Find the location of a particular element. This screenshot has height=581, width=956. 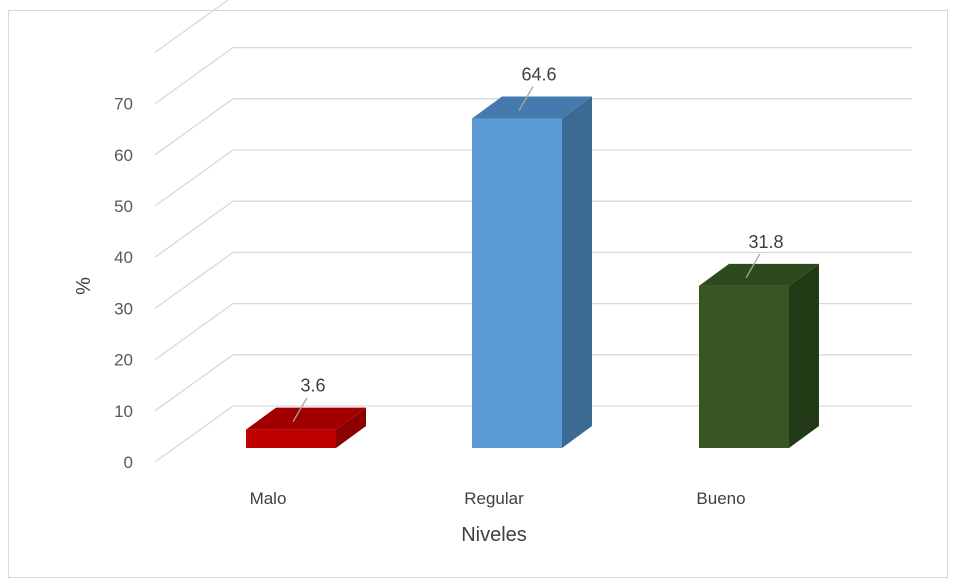

y-tick-label: 50 is located at coordinates (123, 206).